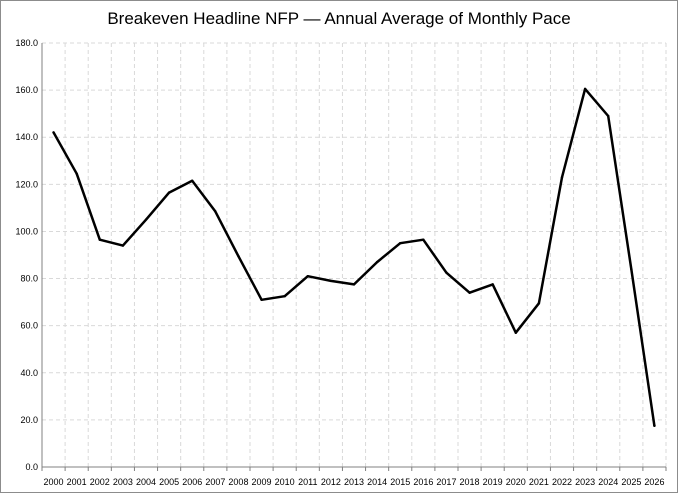 The height and width of the screenshot is (493, 678). Describe the element at coordinates (215, 482) in the screenshot. I see `x-tick-label: 2007` at that location.